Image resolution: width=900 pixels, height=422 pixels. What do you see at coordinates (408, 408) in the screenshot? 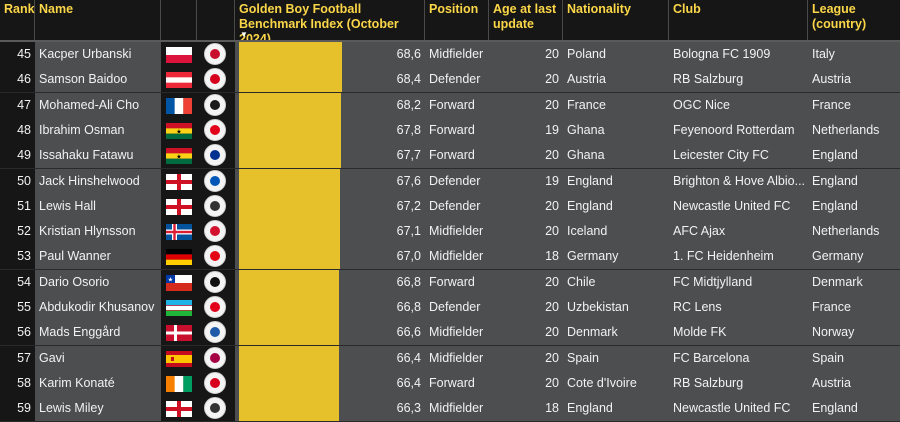
I see `index-value: 66,3` at bounding box center [408, 408].